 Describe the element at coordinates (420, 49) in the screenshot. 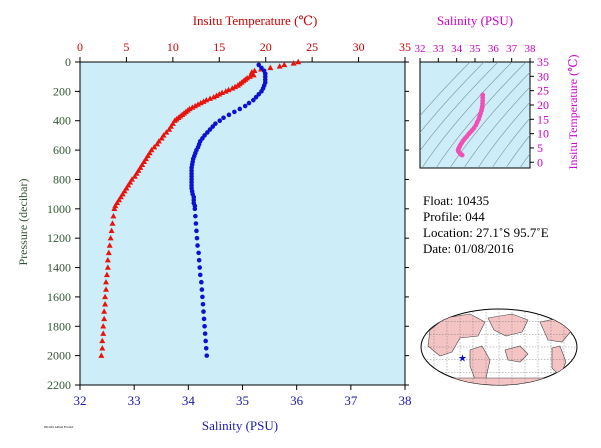

I see `ts-top-tick-label: 32` at that location.